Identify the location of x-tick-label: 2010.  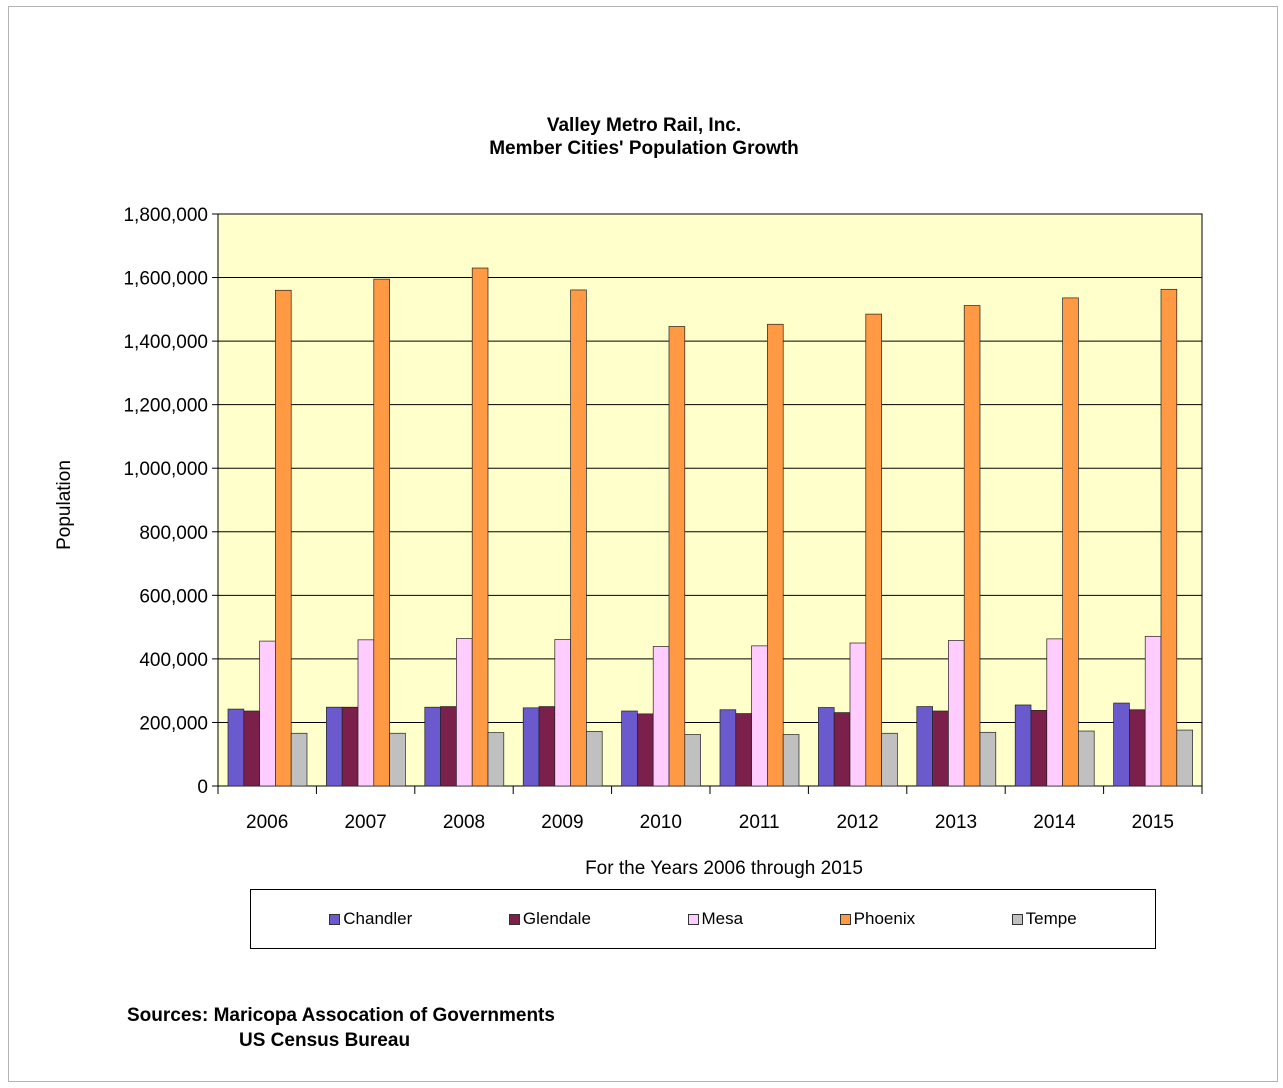
(661, 822).